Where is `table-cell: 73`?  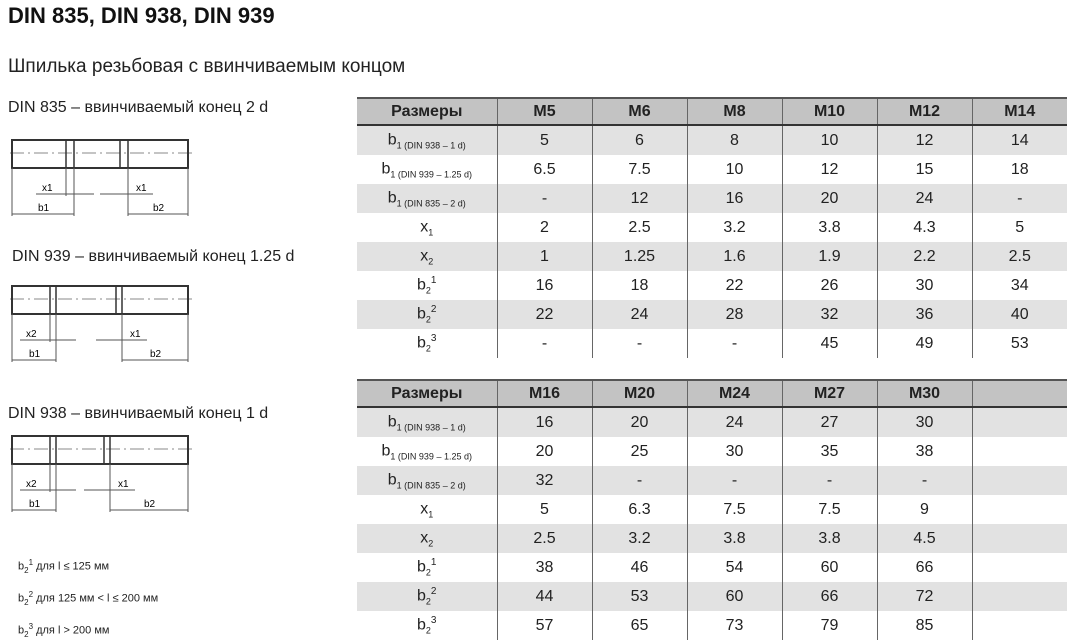
table-cell: 73 is located at coordinates (734, 625).